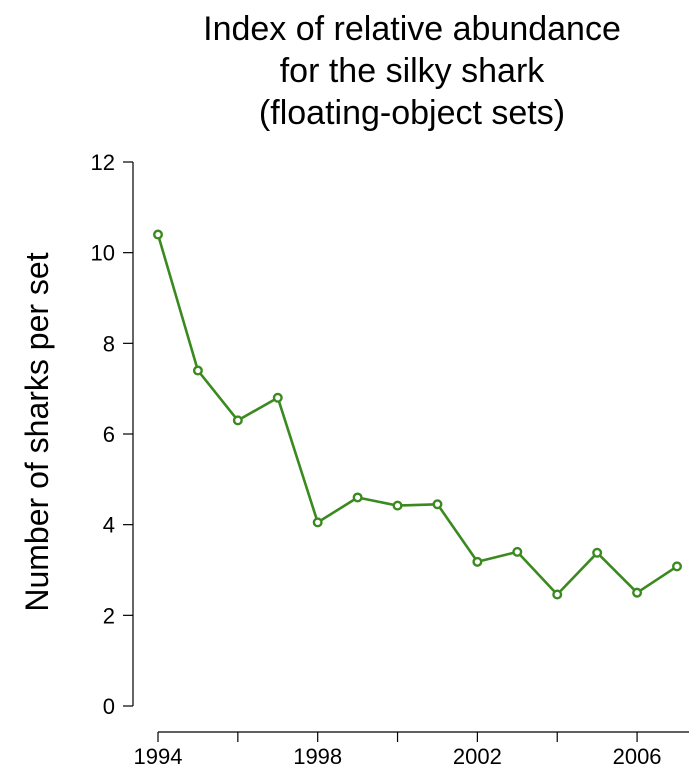  I want to click on y-axis: 0 2 4 6 8 10 12, so click(112, 434).